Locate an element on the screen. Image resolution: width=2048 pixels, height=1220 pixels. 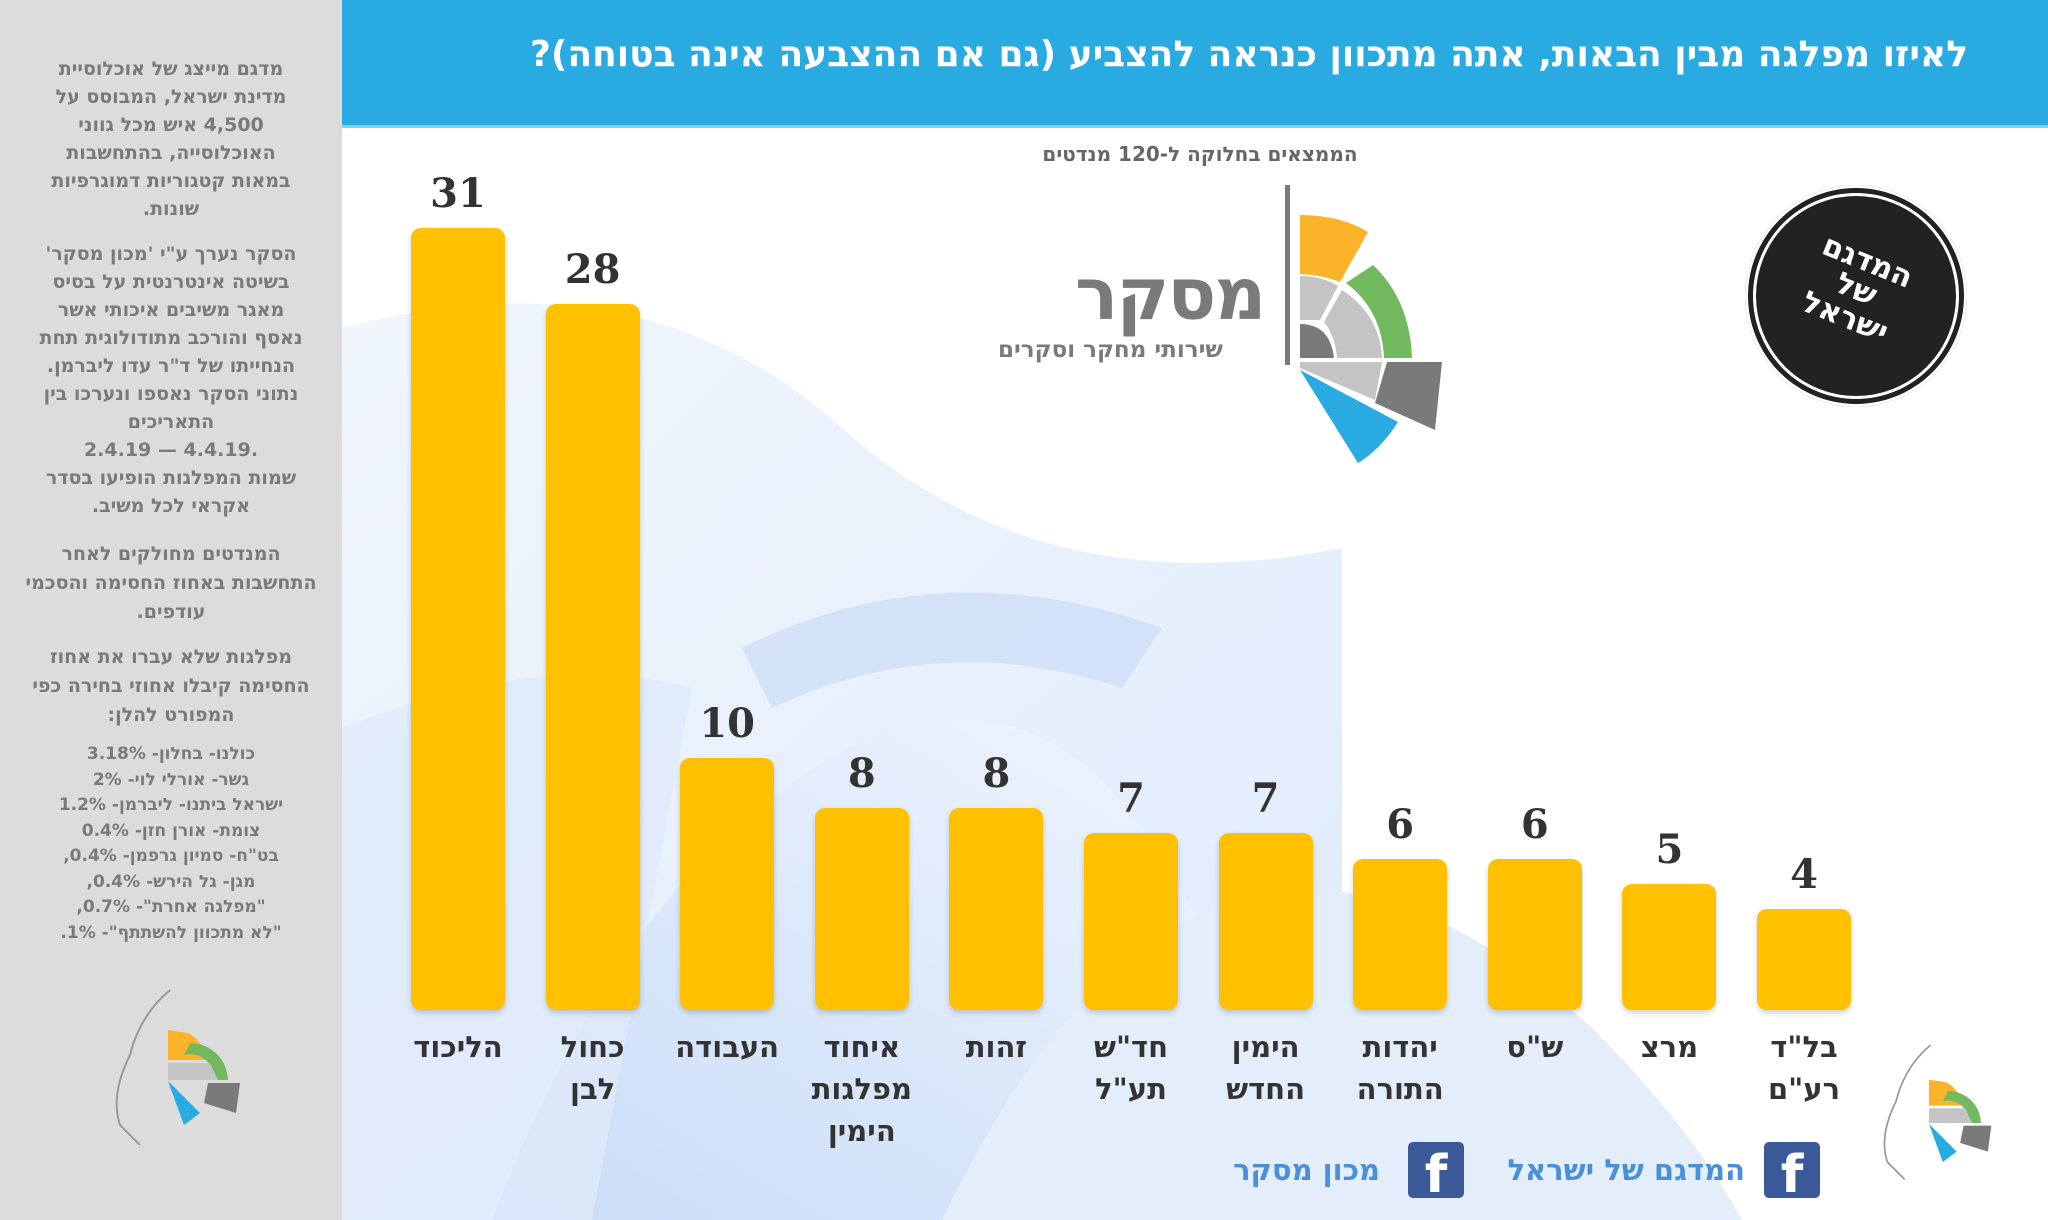
category-label: הימין החדש is located at coordinates (1266, 1068).